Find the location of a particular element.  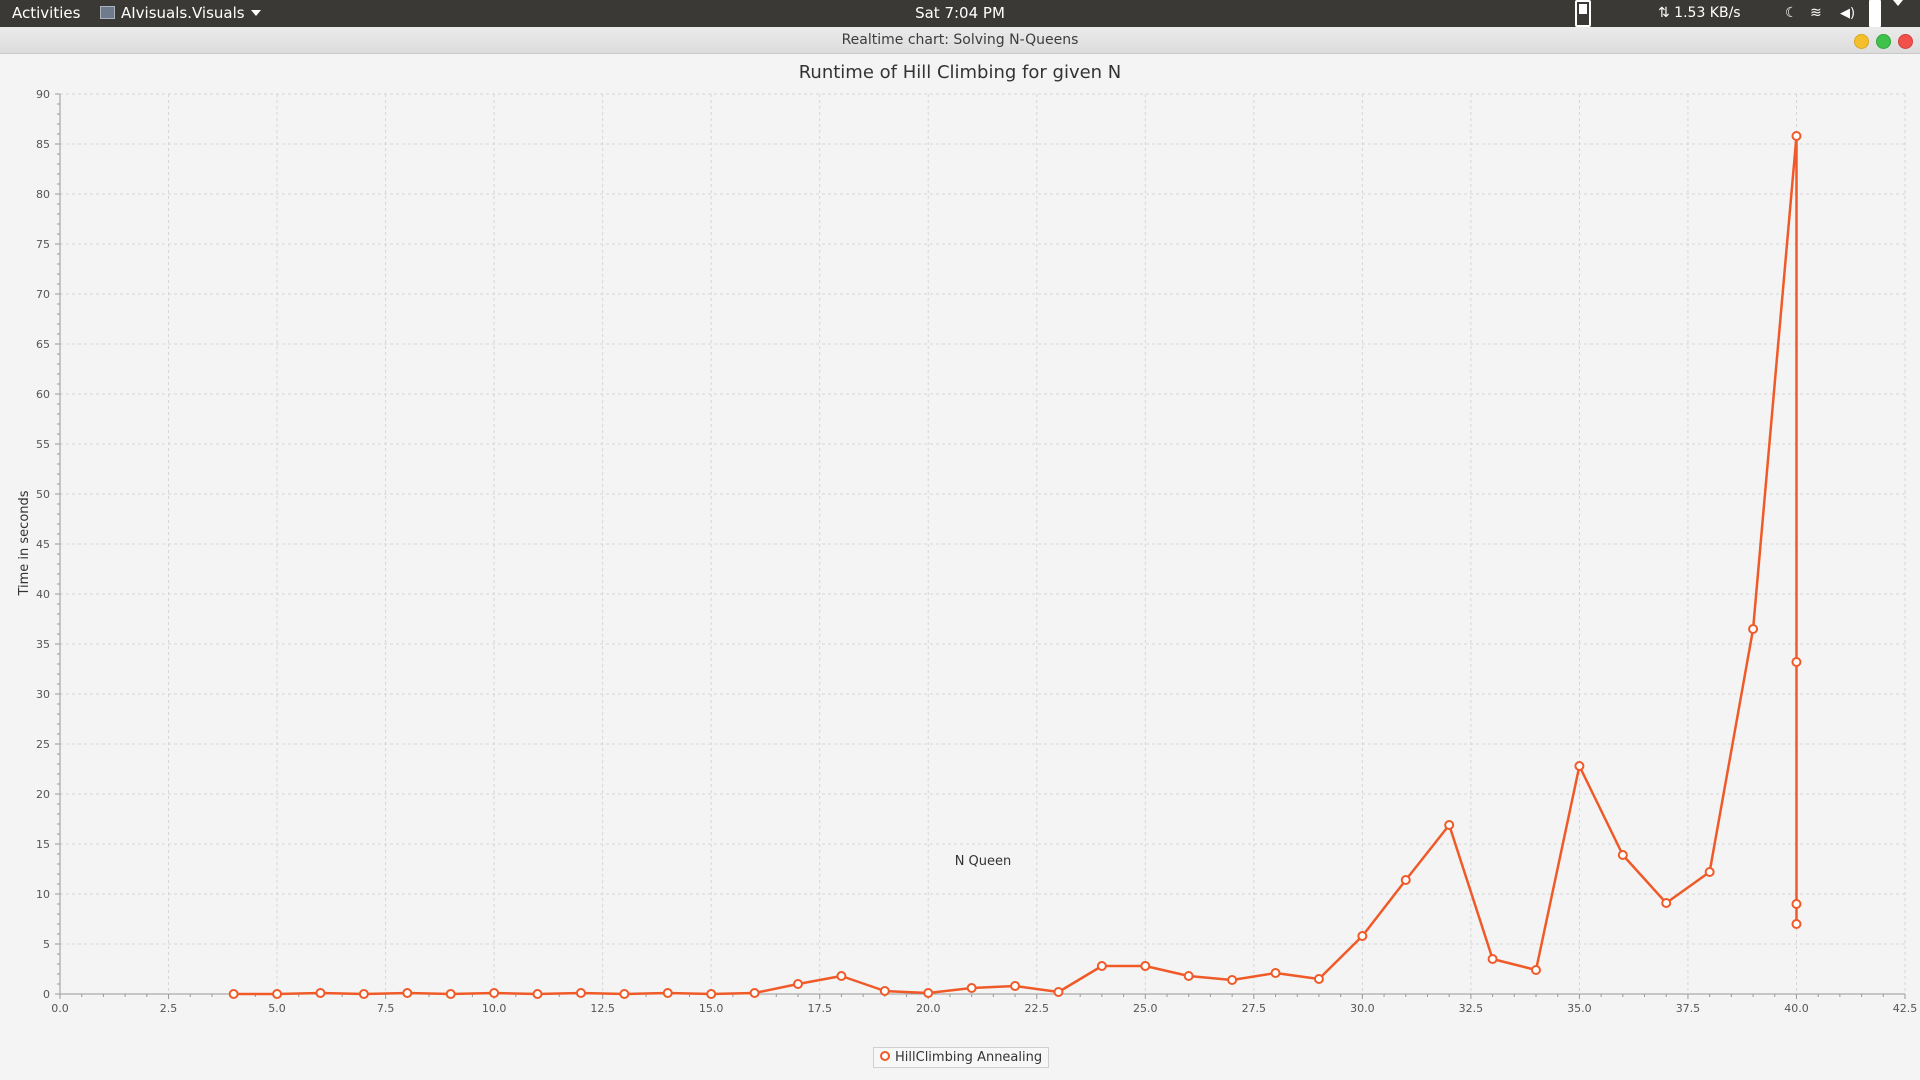

x-tick-label: 15.0 is located at coordinates (711, 1008).